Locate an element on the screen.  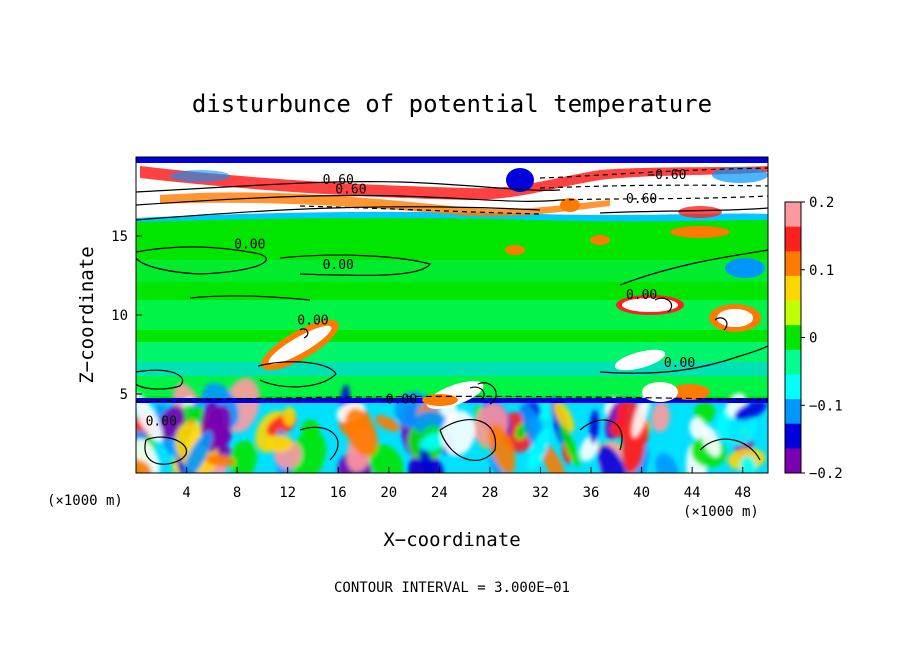
turbulence-field is located at coordinates (451, 425).